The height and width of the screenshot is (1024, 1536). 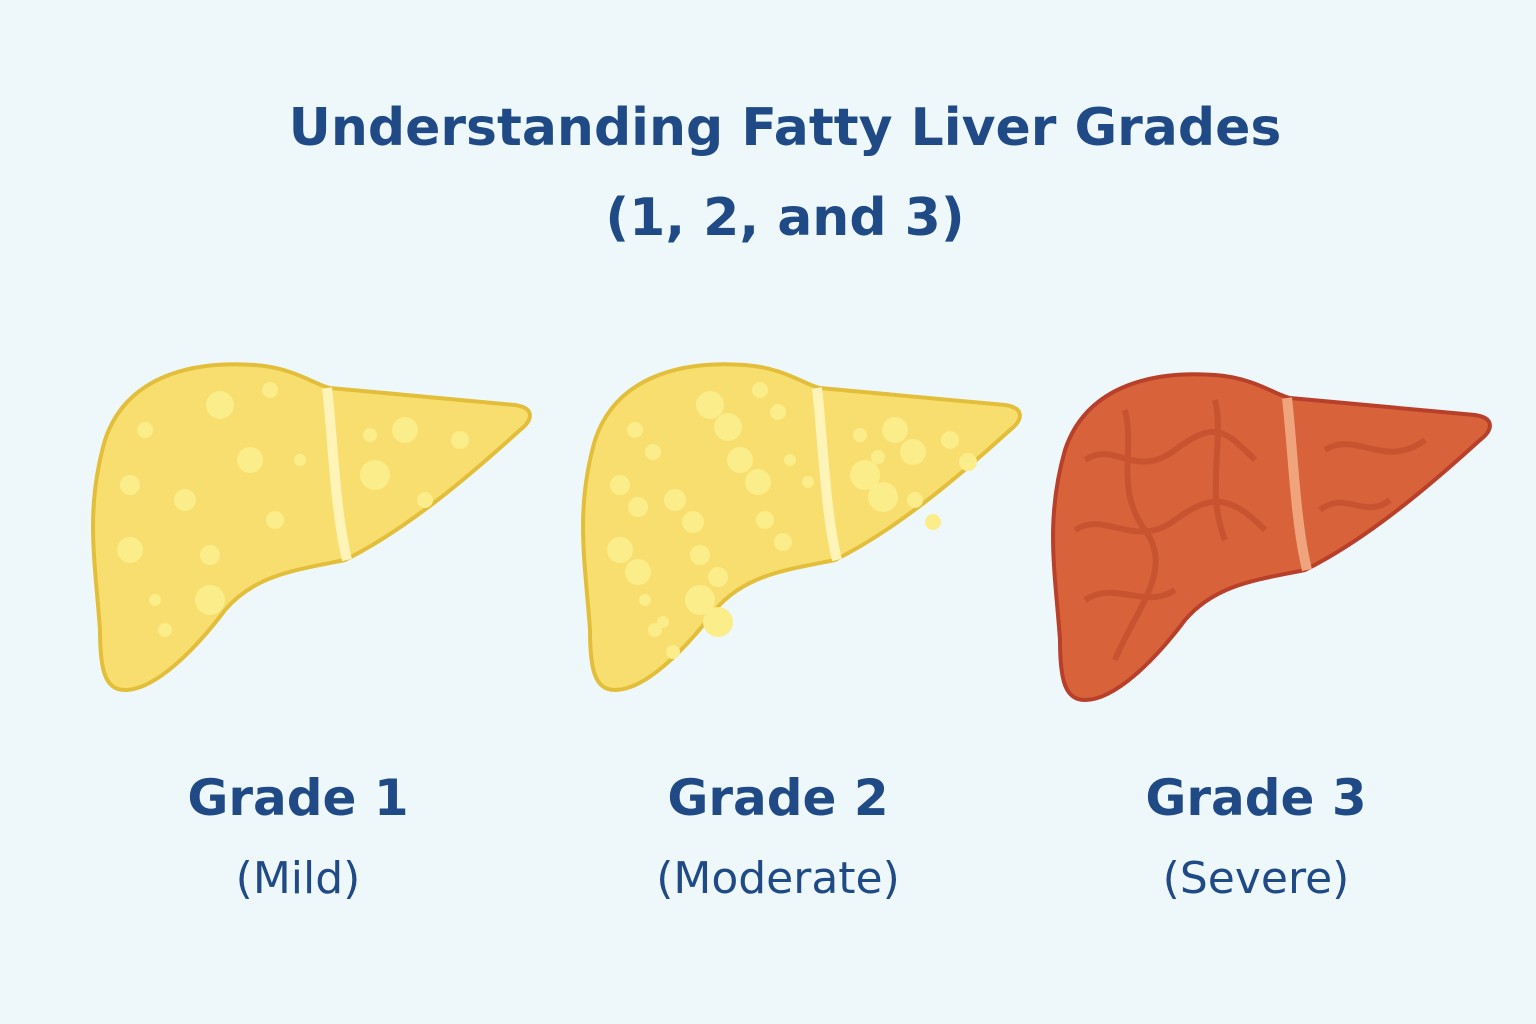 I want to click on grade-severity: (Severe), so click(x=1256, y=878).